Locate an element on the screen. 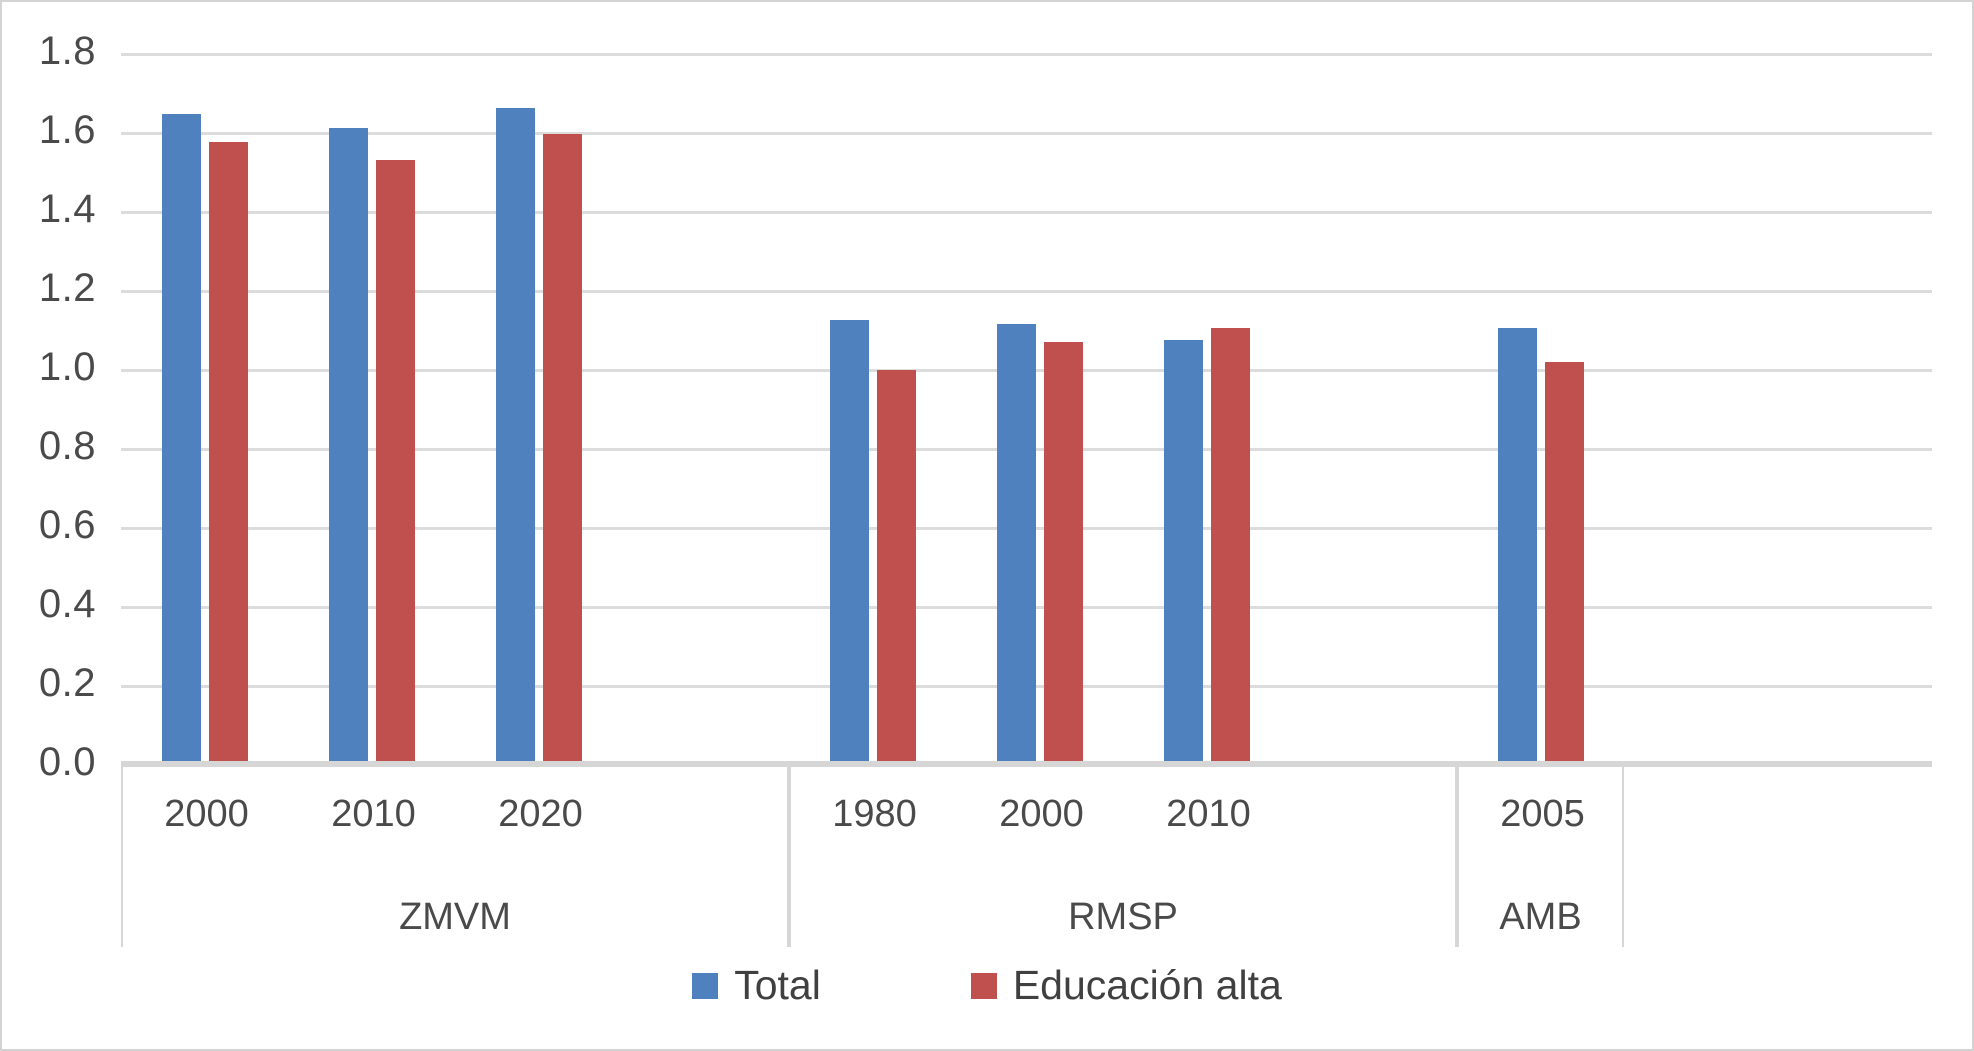 This screenshot has width=1974, height=1051. y-tick-label: 0.0 is located at coordinates (67, 762).